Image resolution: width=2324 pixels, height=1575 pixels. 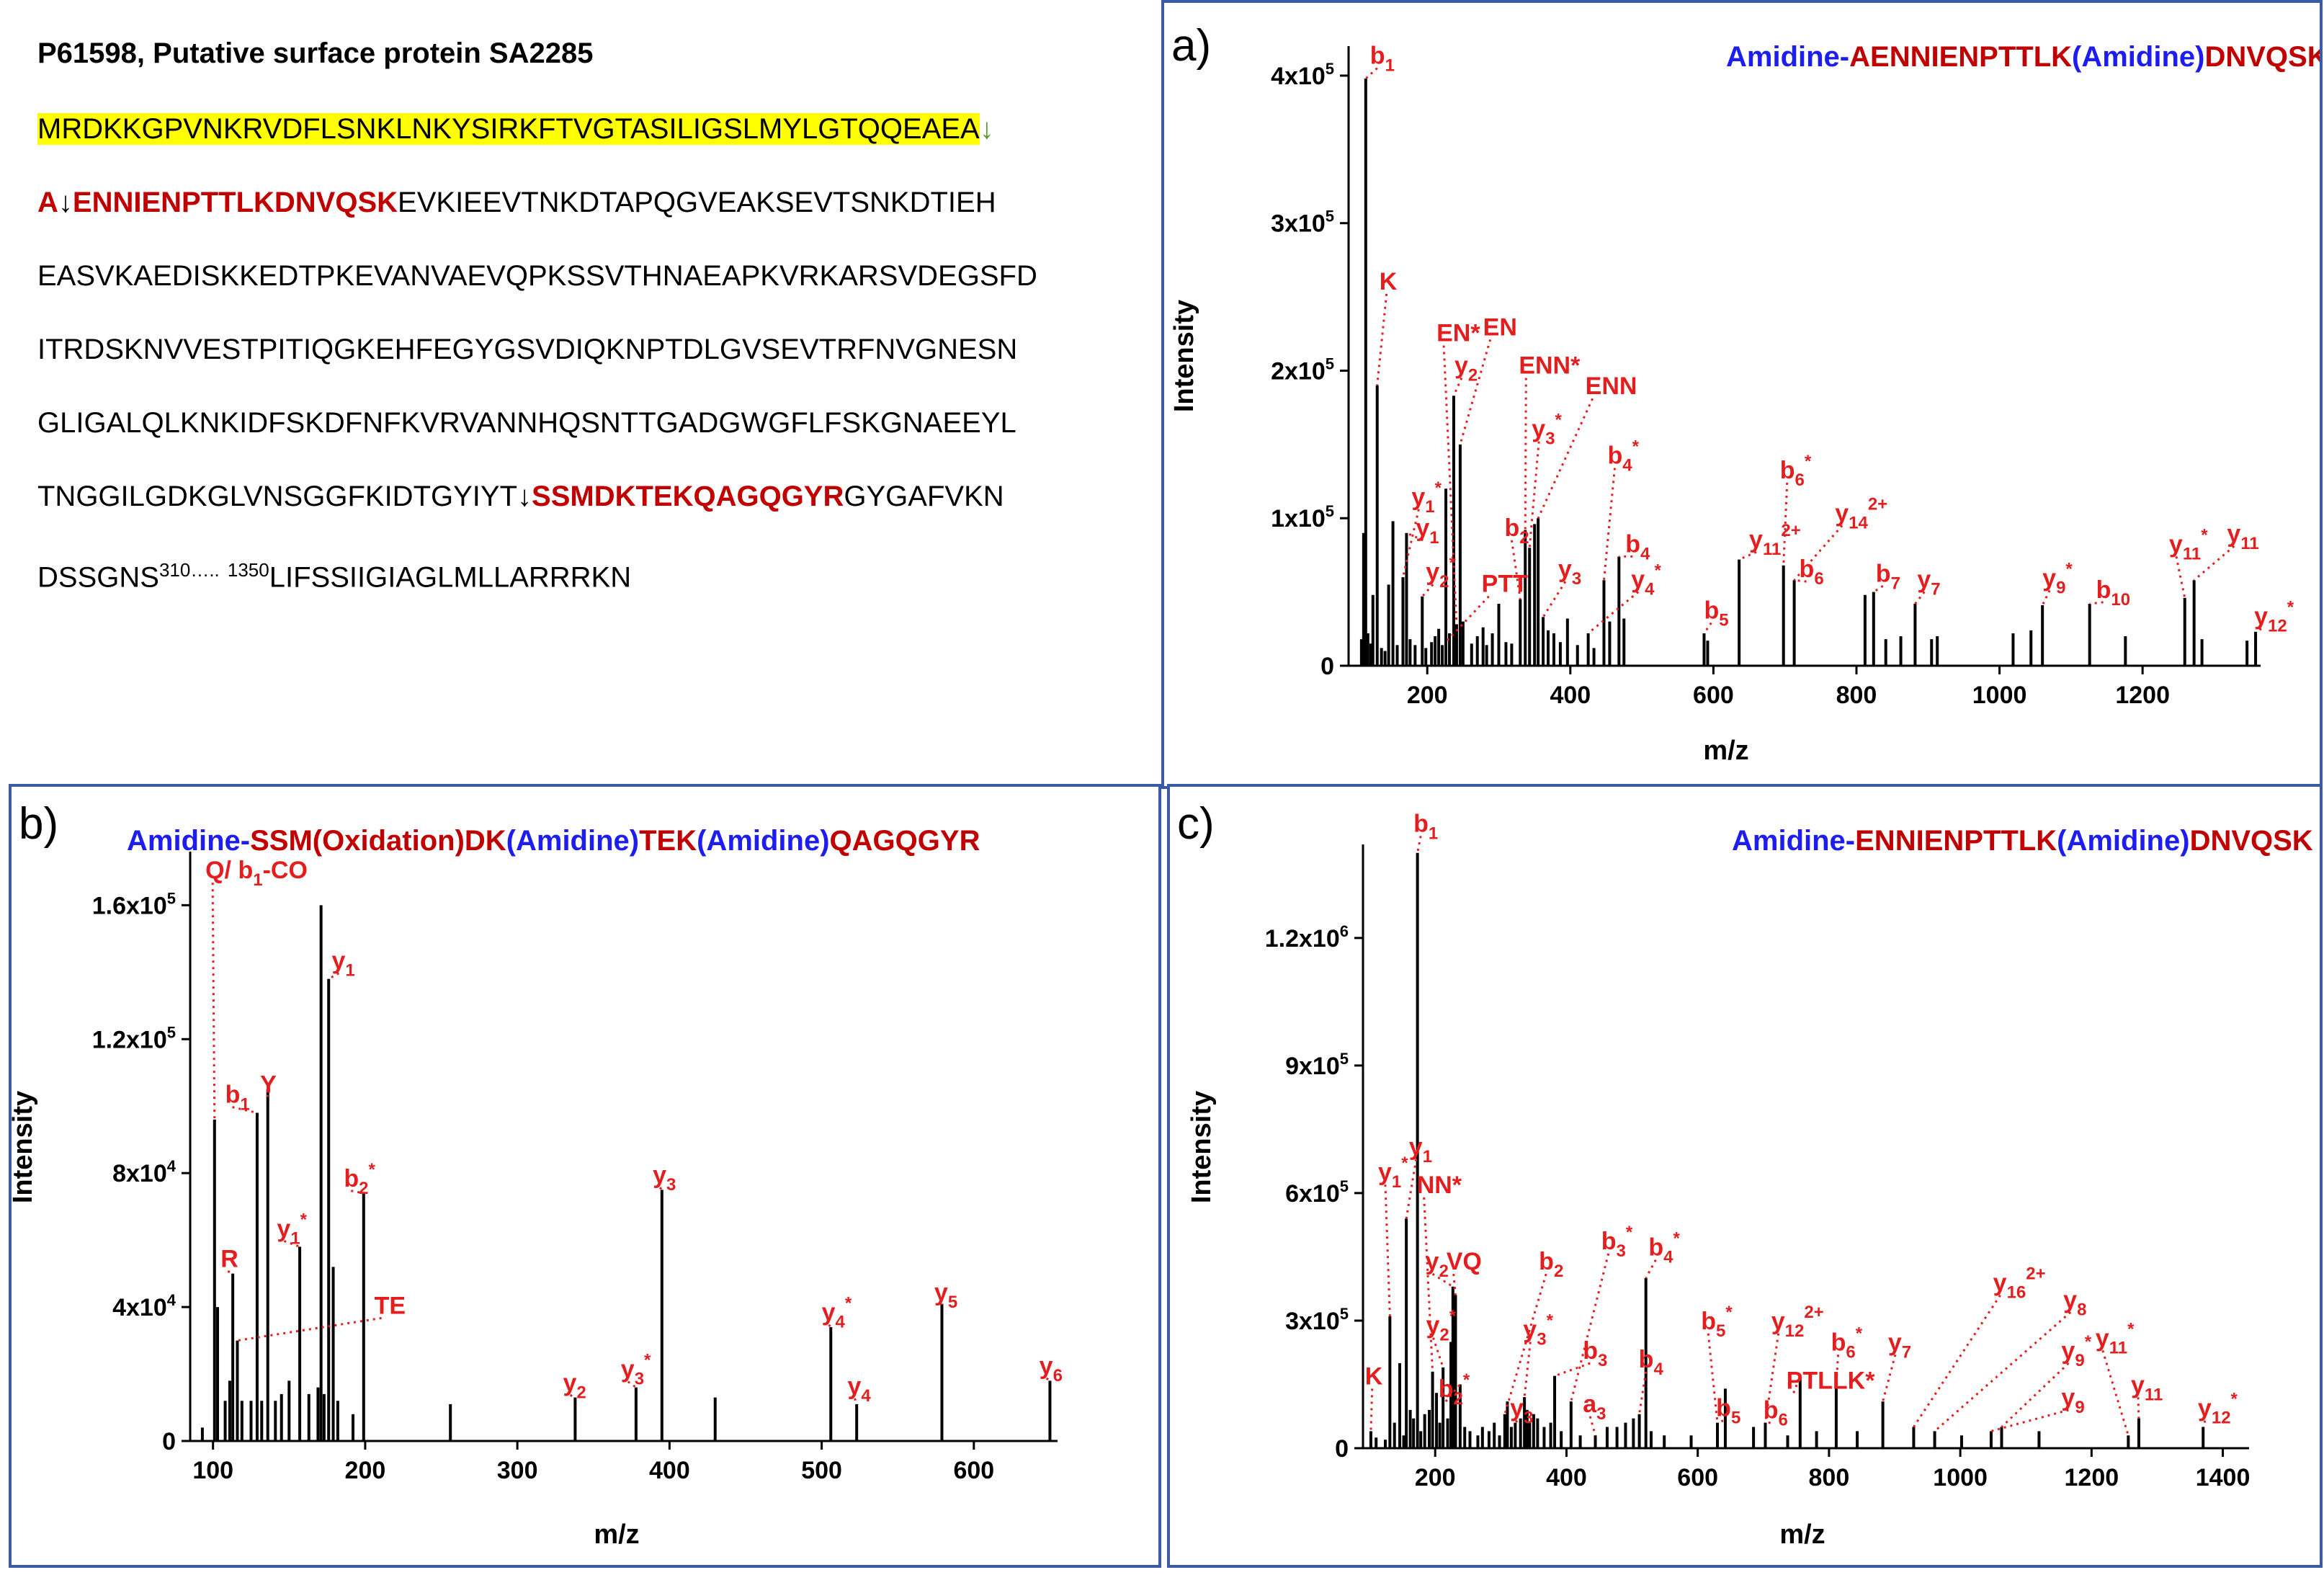 What do you see at coordinates (277, 496) in the screenshot?
I see `sequence-text: TNGGILGDKGLVNSGGFKIDTGYIYT` at bounding box center [277, 496].